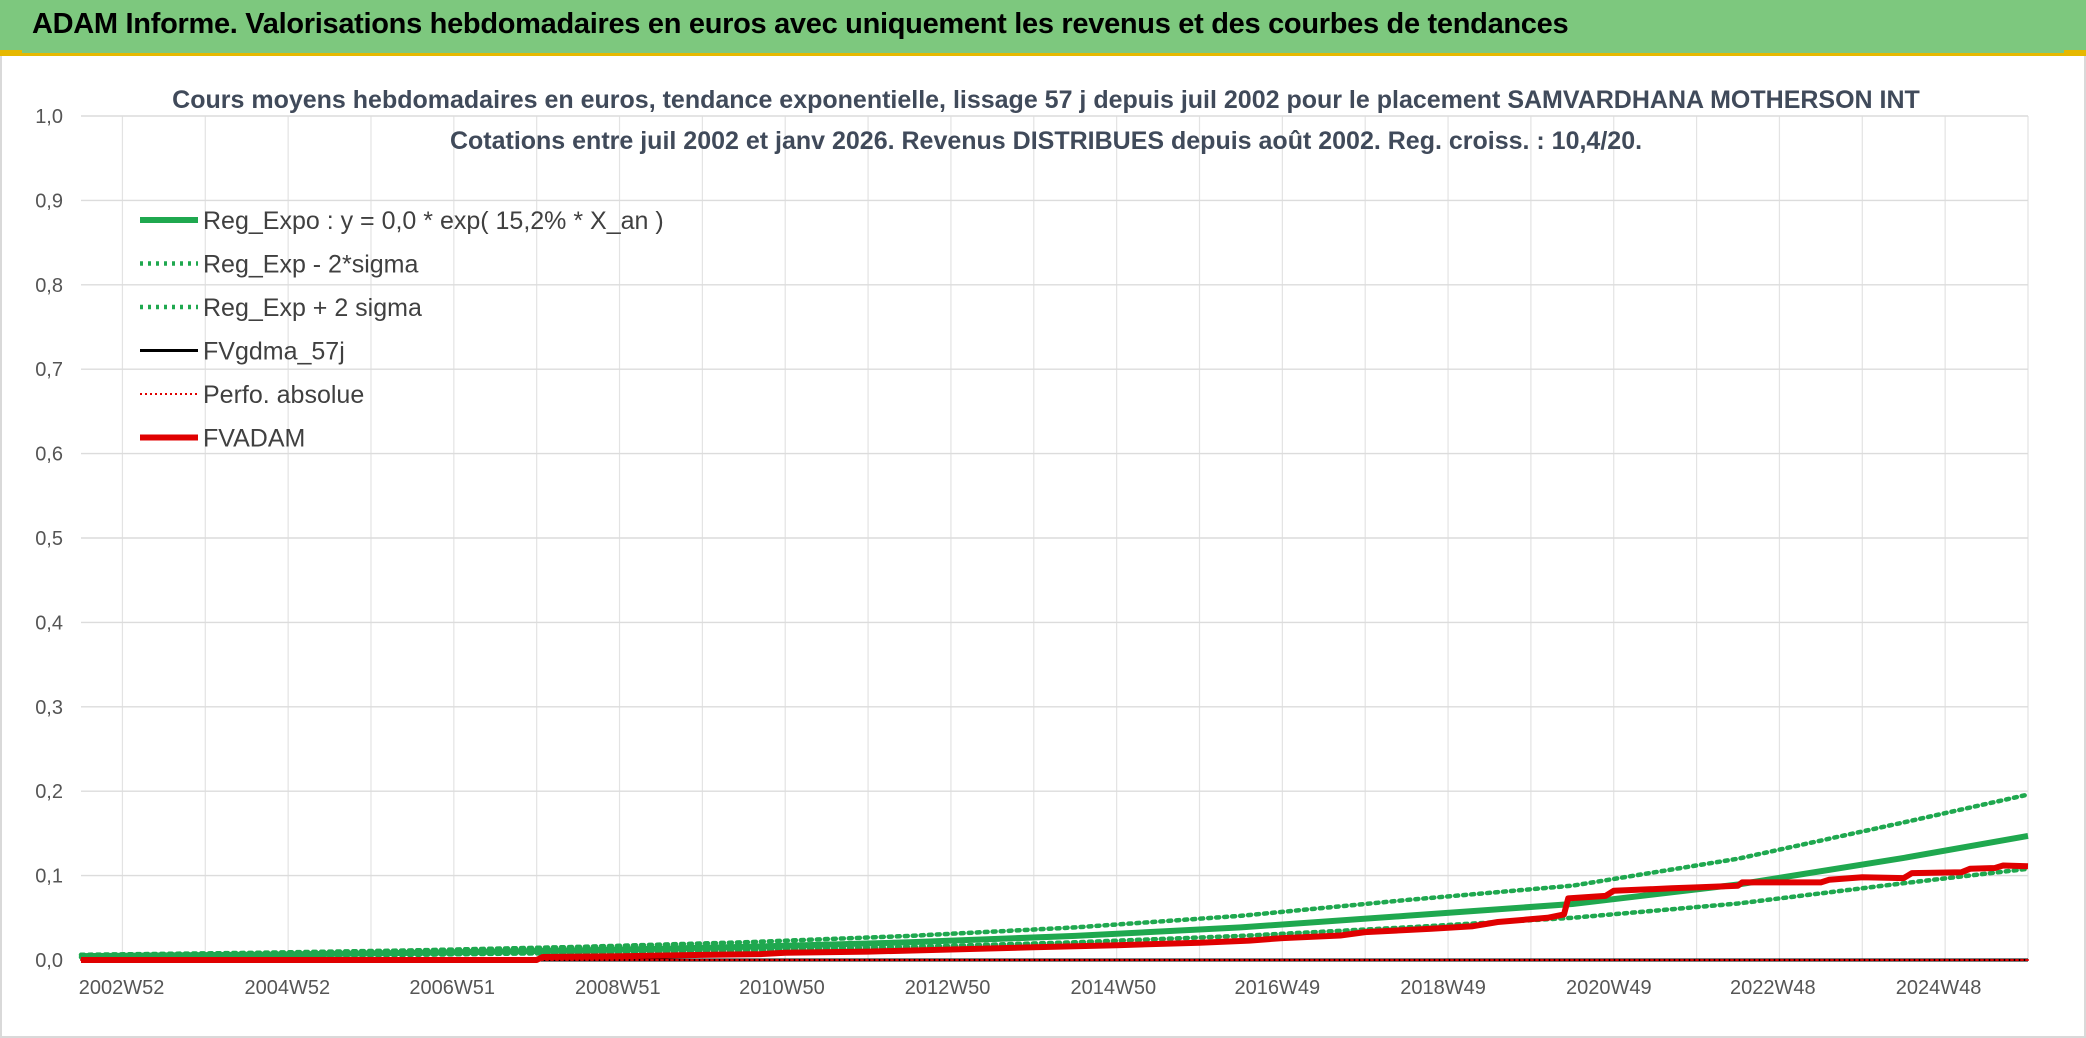  I want to click on x-tick-label: 2008W51, so click(618, 988).